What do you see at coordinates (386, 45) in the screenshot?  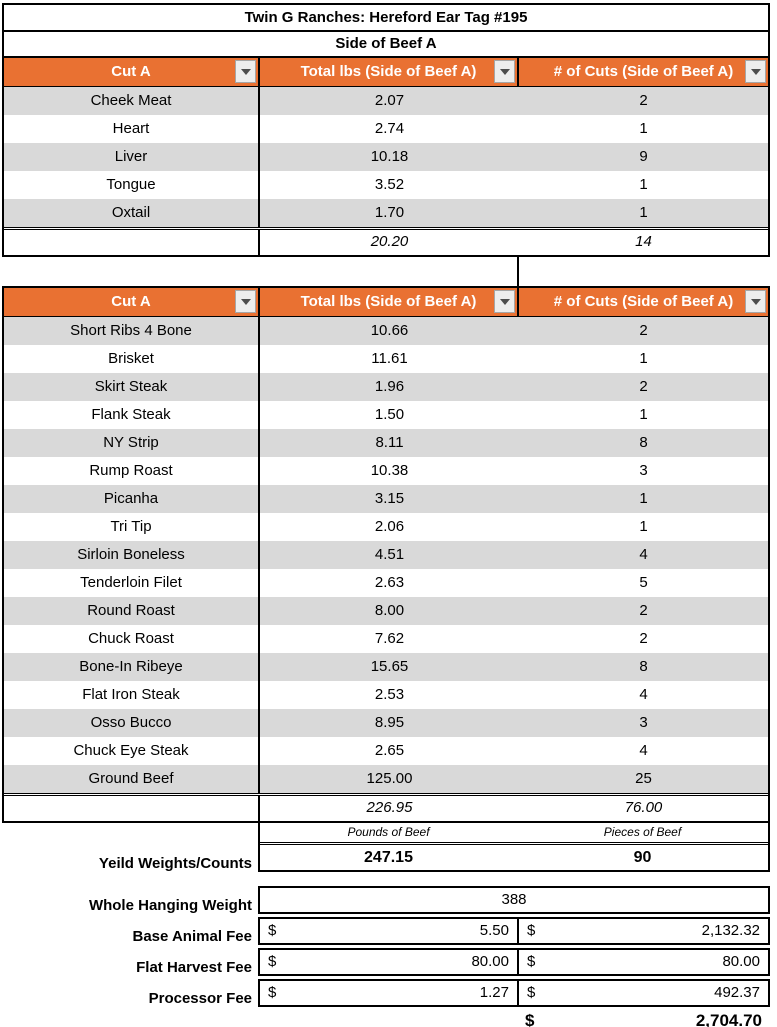 I see `subtitle-cell: Side of Beef A` at bounding box center [386, 45].